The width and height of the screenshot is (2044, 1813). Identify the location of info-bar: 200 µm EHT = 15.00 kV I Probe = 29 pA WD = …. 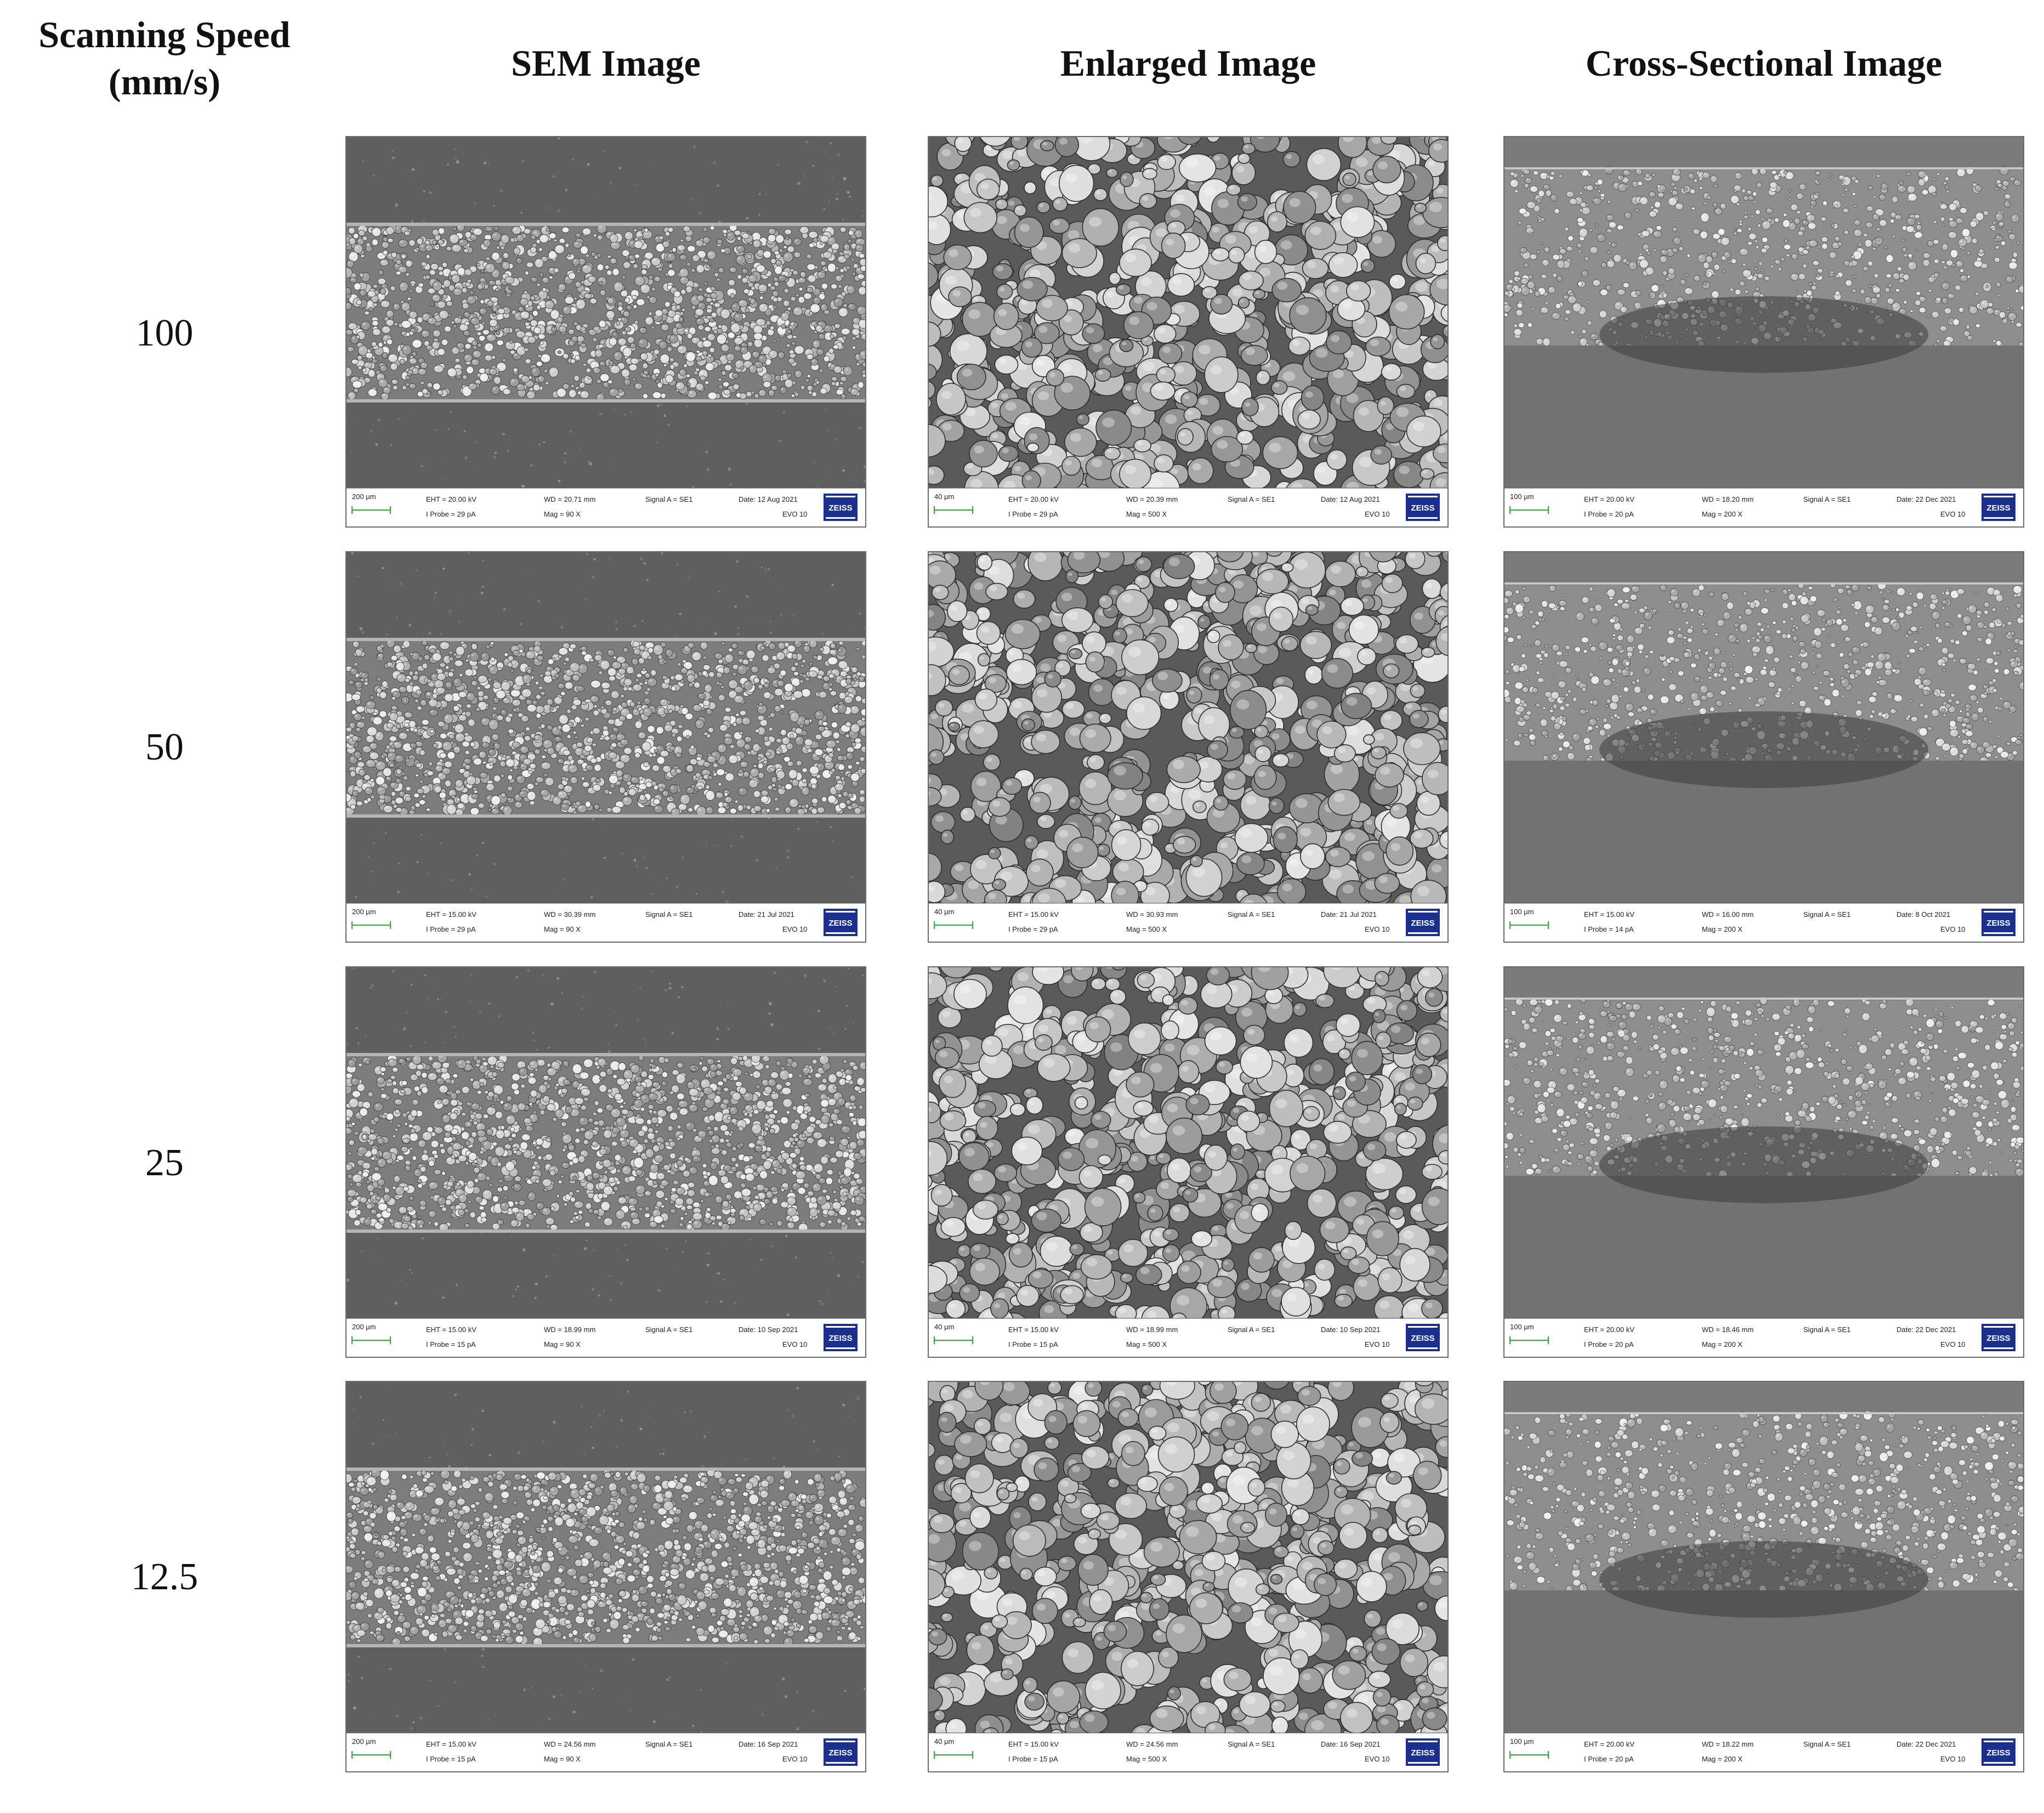
(606, 922).